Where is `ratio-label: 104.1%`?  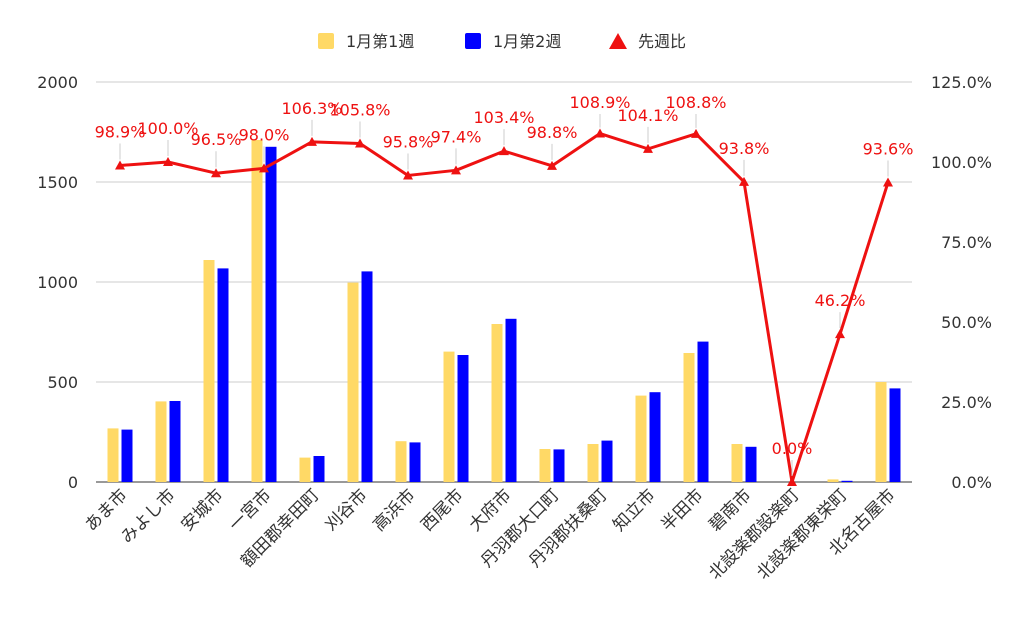
ratio-label: 104.1% is located at coordinates (647, 115).